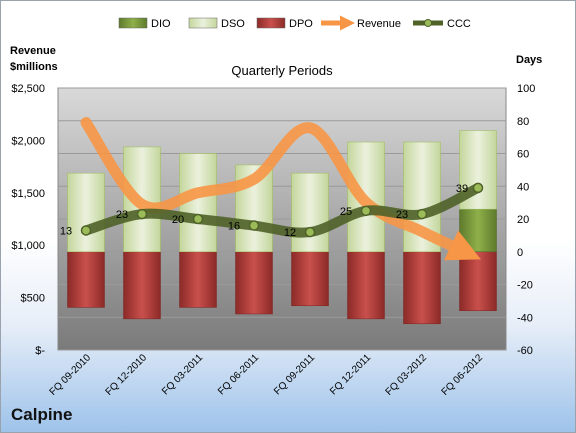  What do you see at coordinates (33, 51) in the screenshot?
I see `left-axis-title: Revenue` at bounding box center [33, 51].